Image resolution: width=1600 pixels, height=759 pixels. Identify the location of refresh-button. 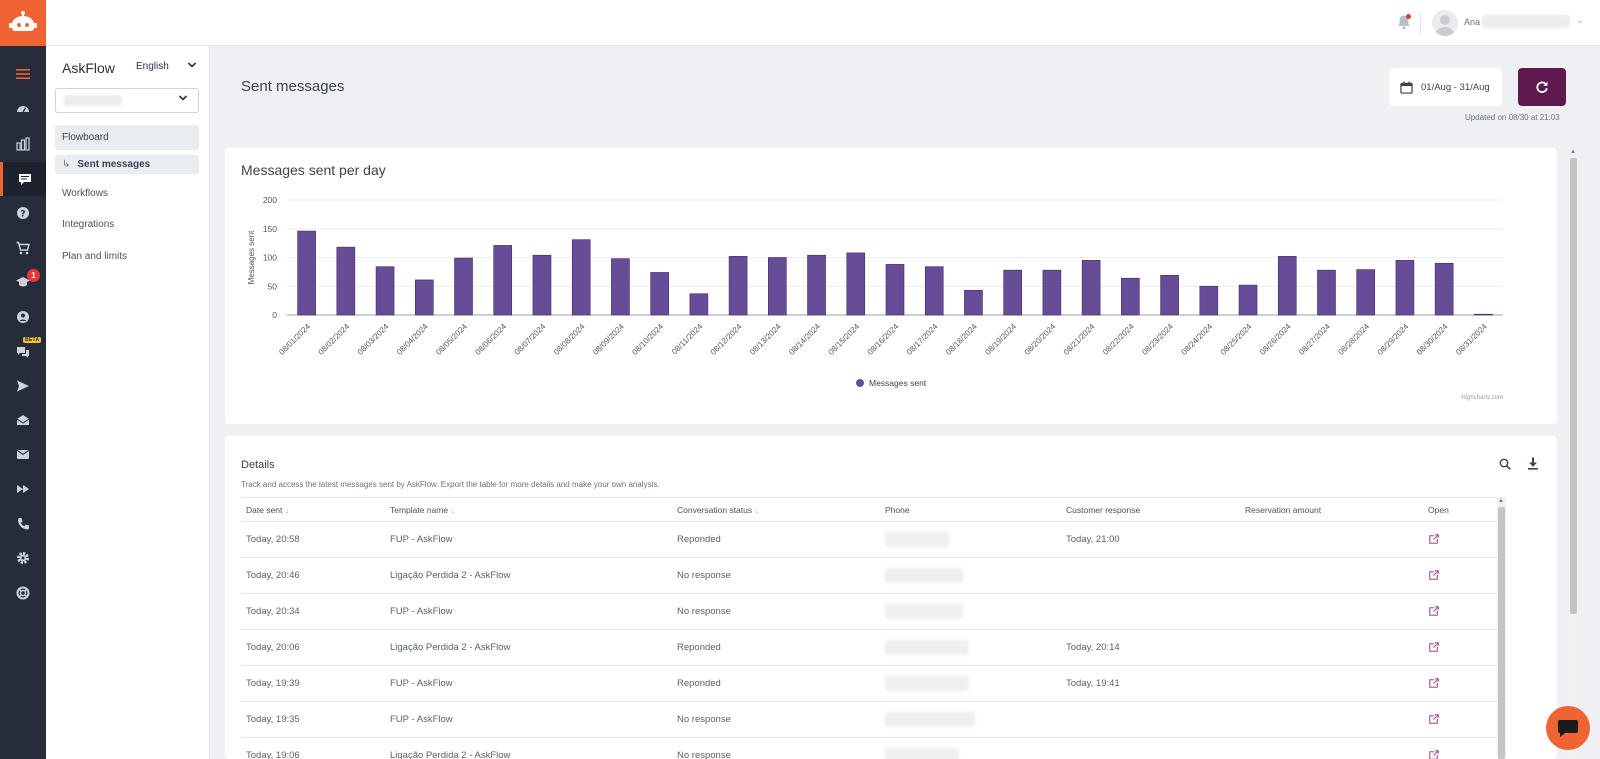
(1542, 87).